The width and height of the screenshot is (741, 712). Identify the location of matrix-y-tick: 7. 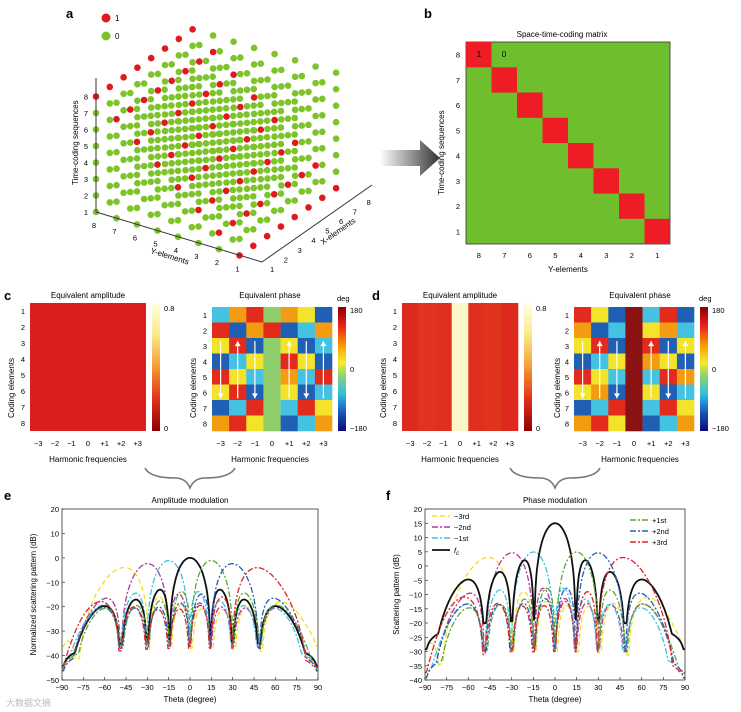
(458, 80).